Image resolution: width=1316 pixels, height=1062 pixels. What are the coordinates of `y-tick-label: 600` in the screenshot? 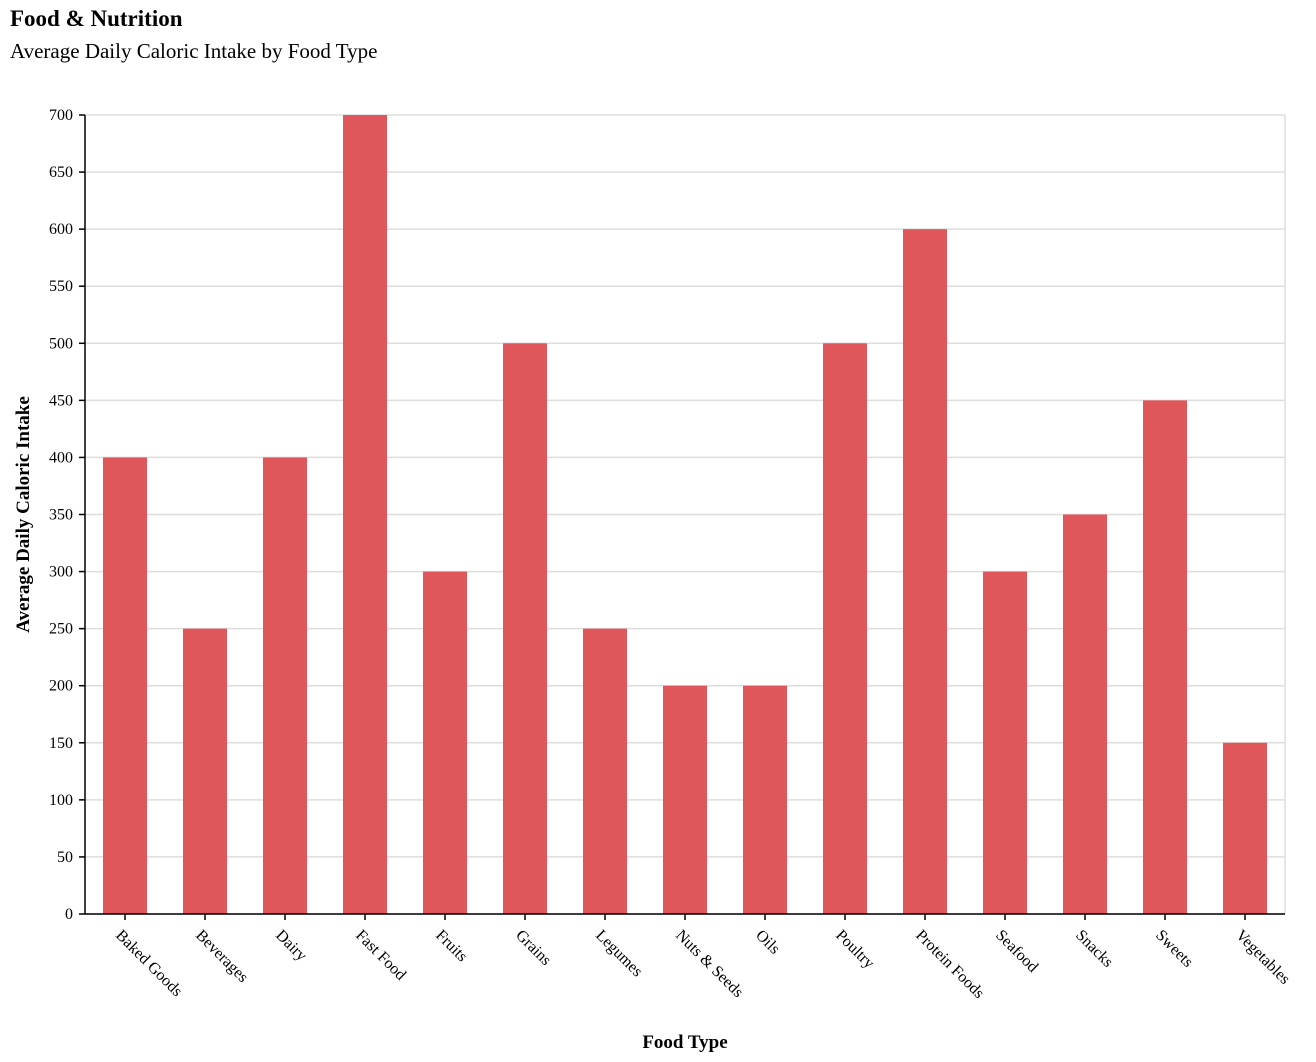 It's located at (61, 229).